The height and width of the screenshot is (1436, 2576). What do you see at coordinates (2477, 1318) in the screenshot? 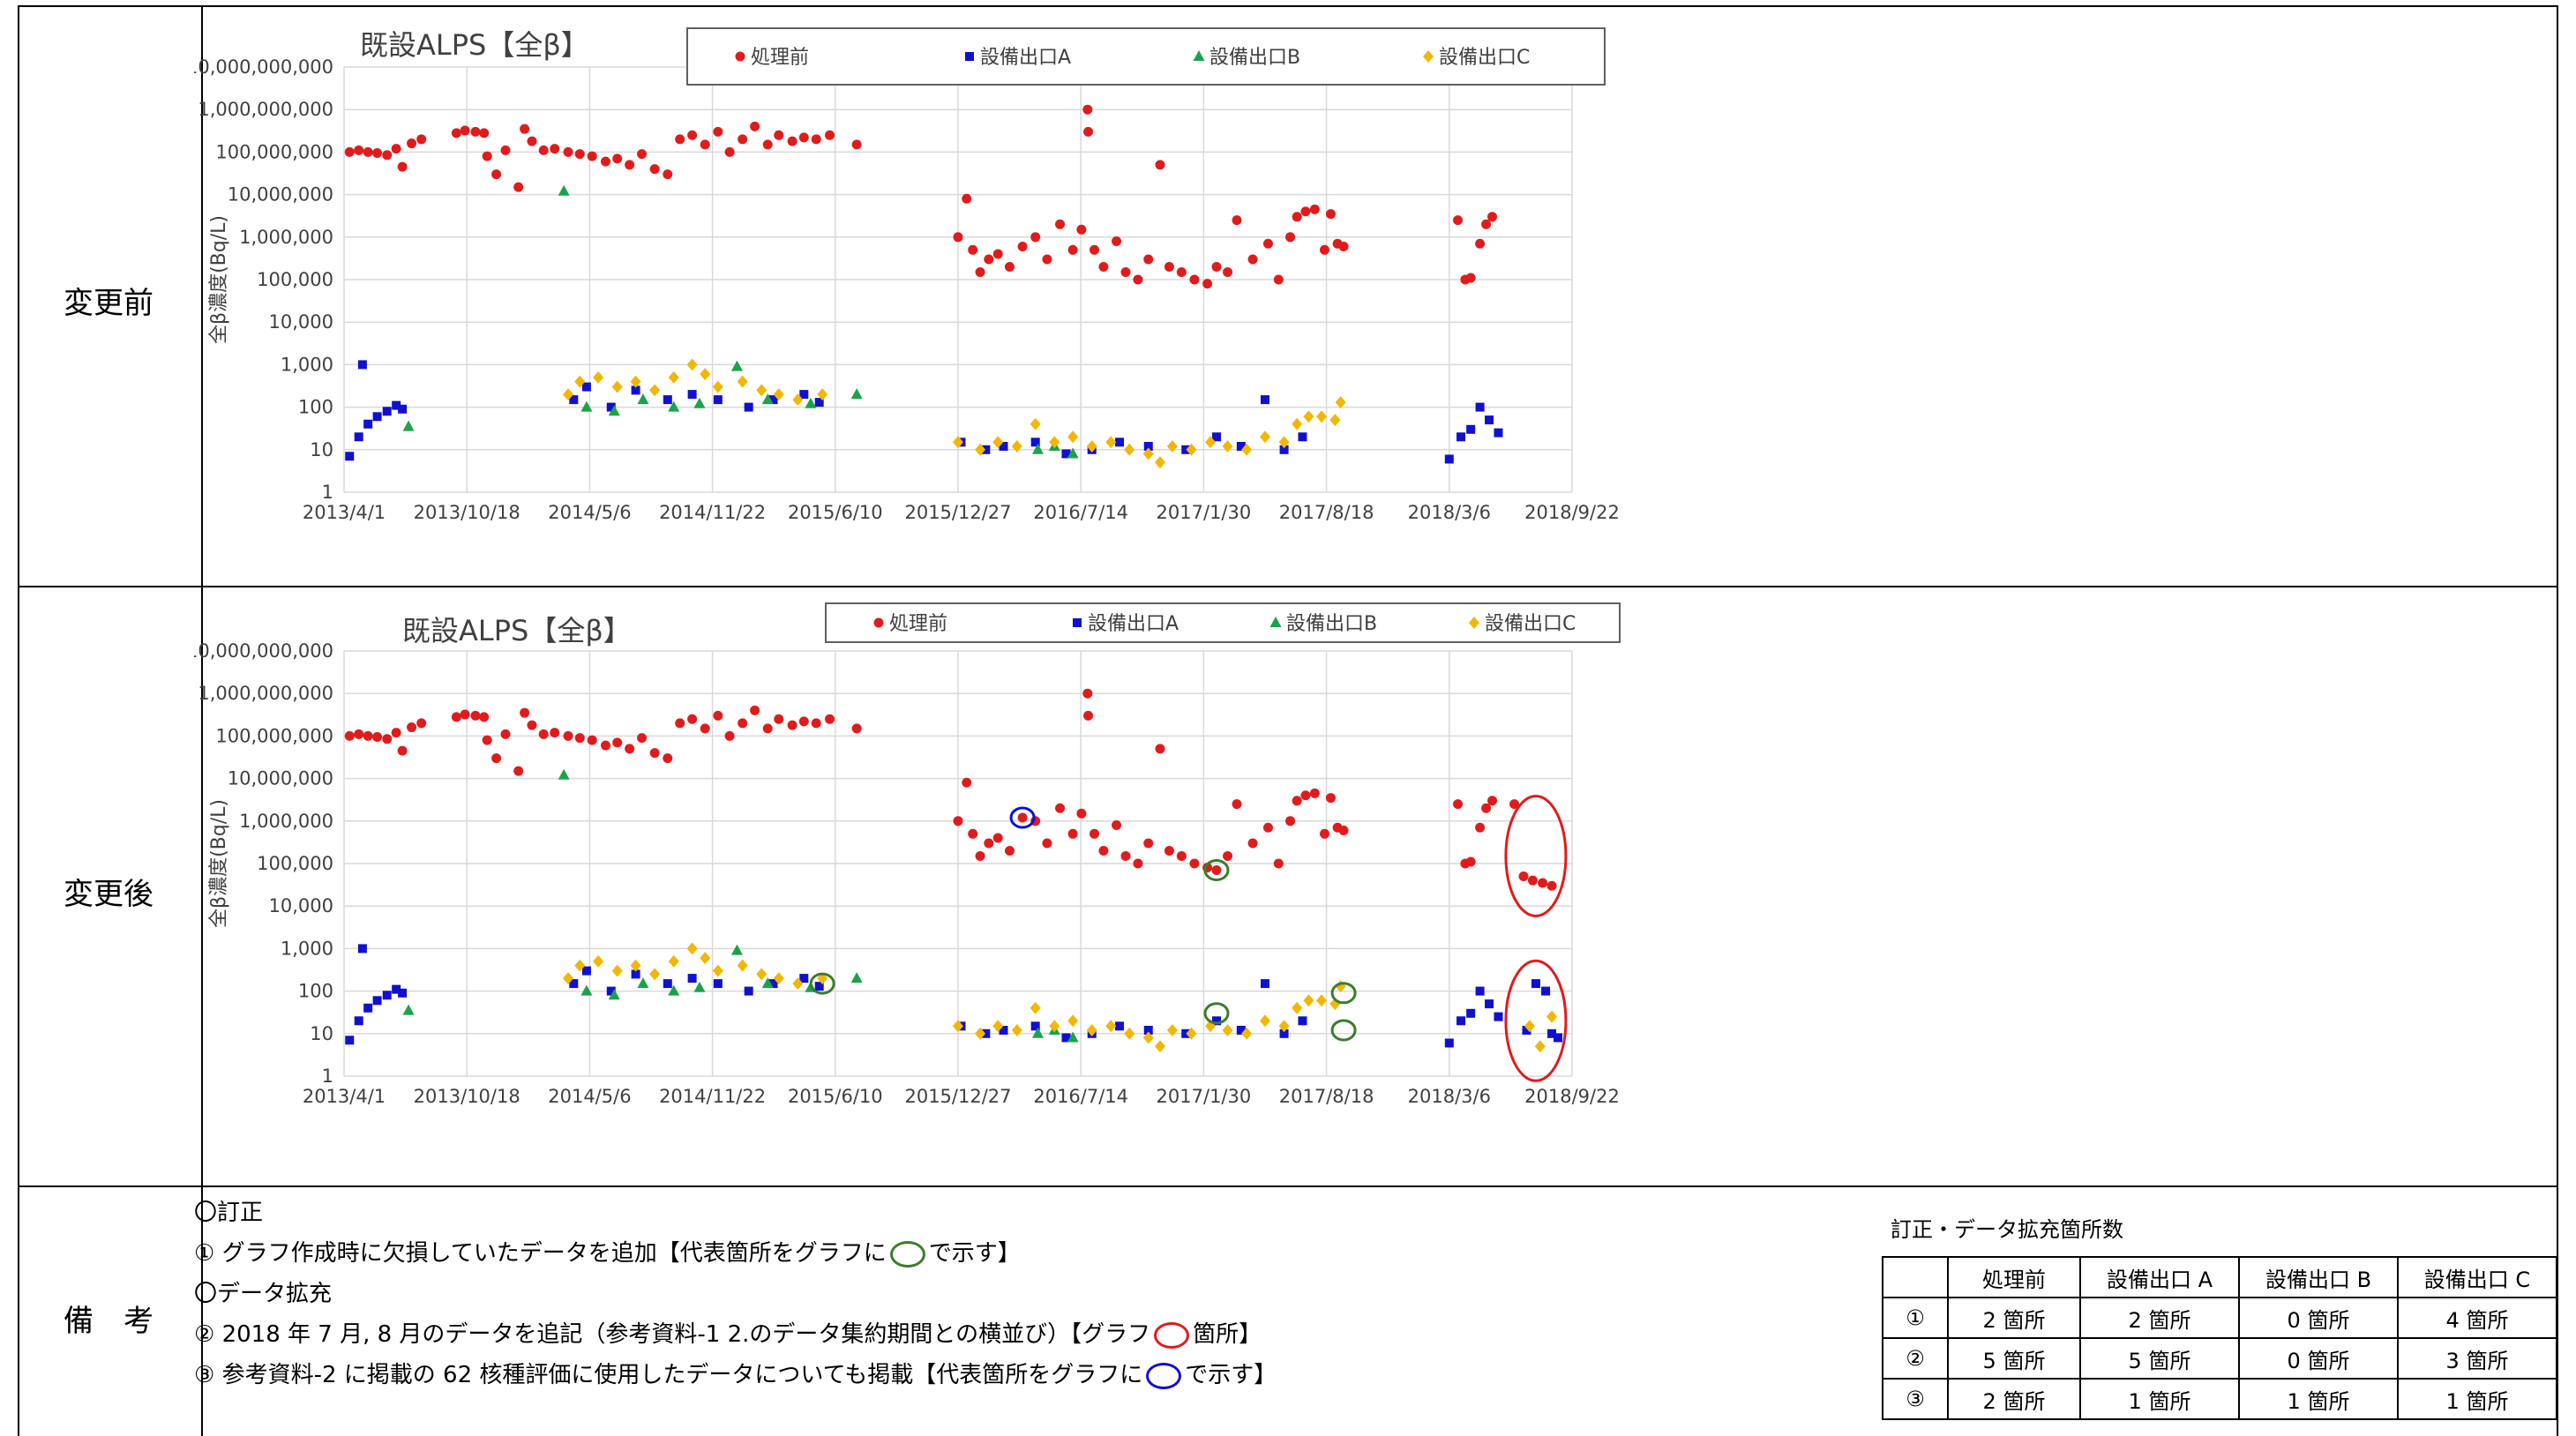
I see `table-cell: 4 箇所` at bounding box center [2477, 1318].